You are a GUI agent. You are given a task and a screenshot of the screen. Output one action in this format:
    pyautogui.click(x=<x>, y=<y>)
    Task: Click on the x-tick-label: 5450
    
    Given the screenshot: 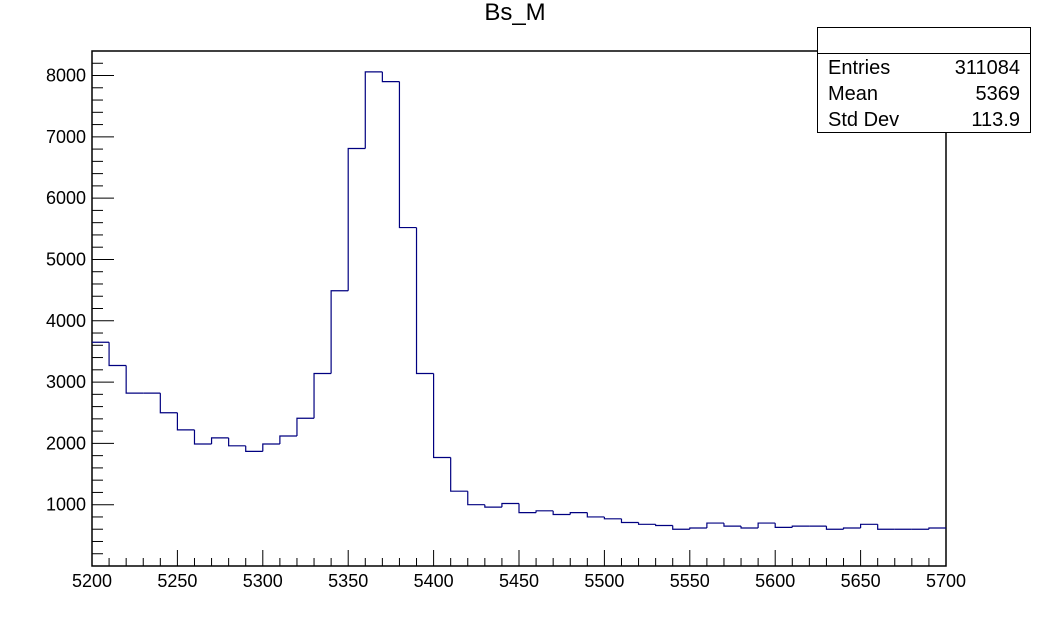 What is the action you would take?
    pyautogui.click(x=519, y=581)
    